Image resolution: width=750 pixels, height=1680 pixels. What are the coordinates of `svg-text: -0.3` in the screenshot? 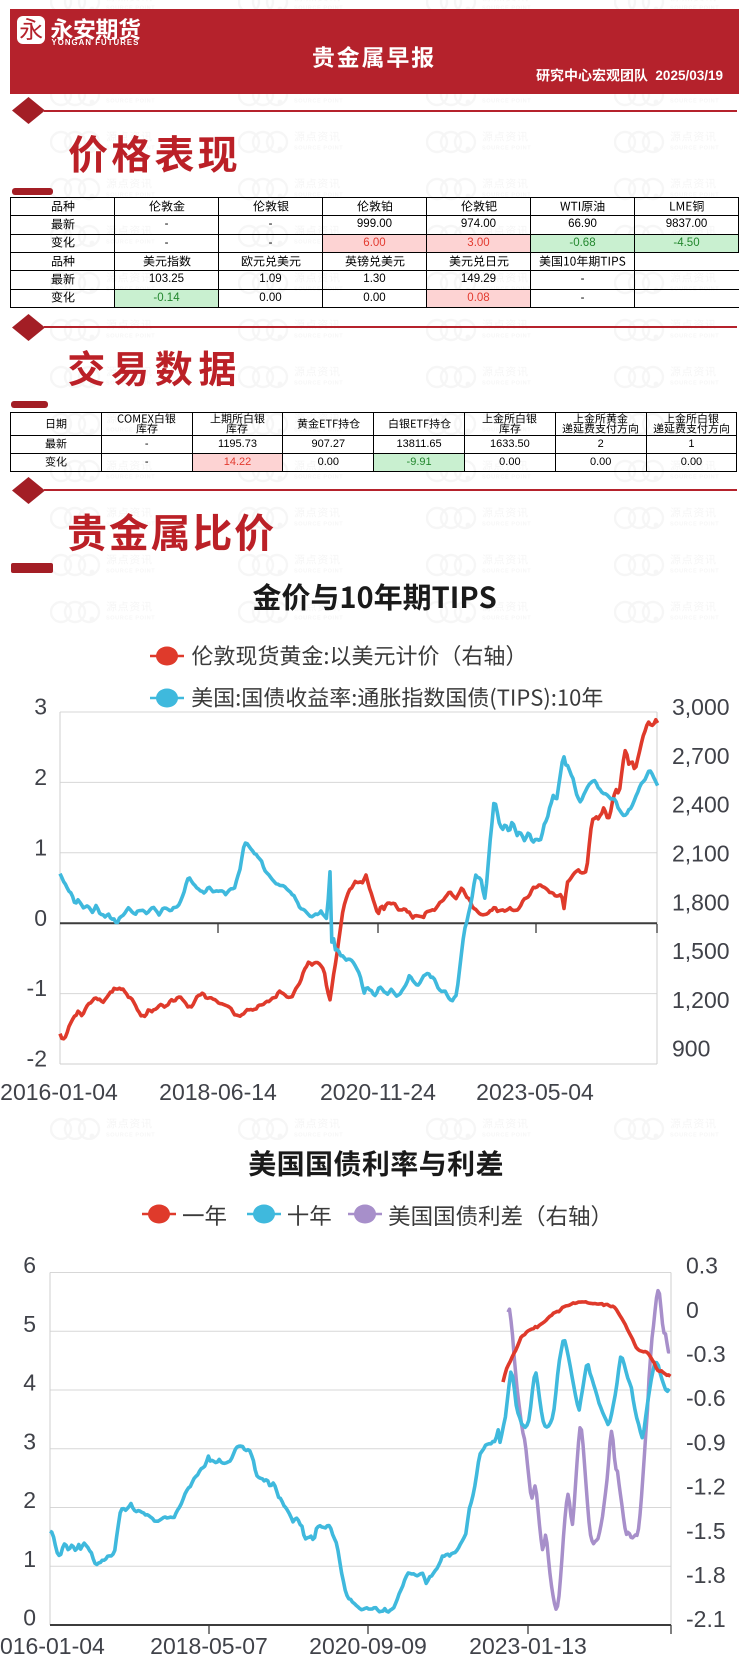 It's located at (706, 1354).